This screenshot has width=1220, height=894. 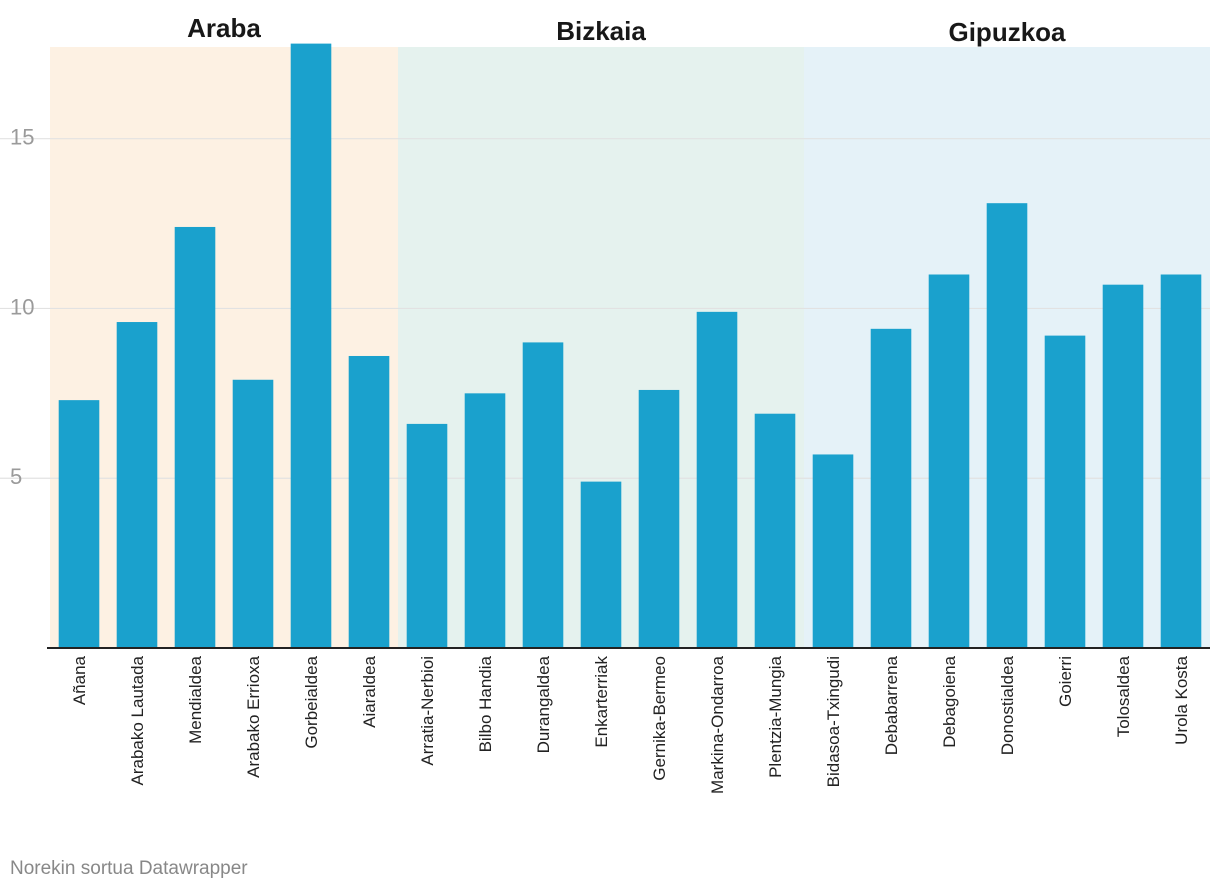 What do you see at coordinates (427, 711) in the screenshot?
I see `x-tick-label: Arratia-Nerbioi` at bounding box center [427, 711].